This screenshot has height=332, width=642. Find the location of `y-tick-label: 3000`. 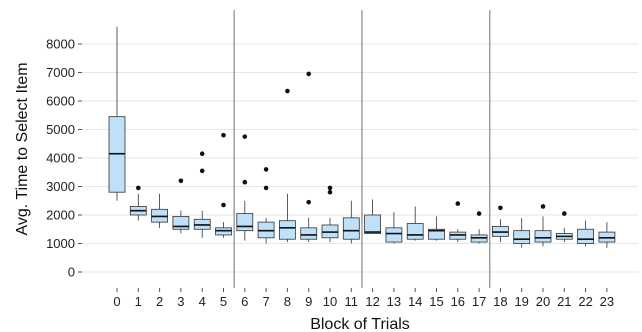

y-tick-label: 3000 is located at coordinates (60, 186).